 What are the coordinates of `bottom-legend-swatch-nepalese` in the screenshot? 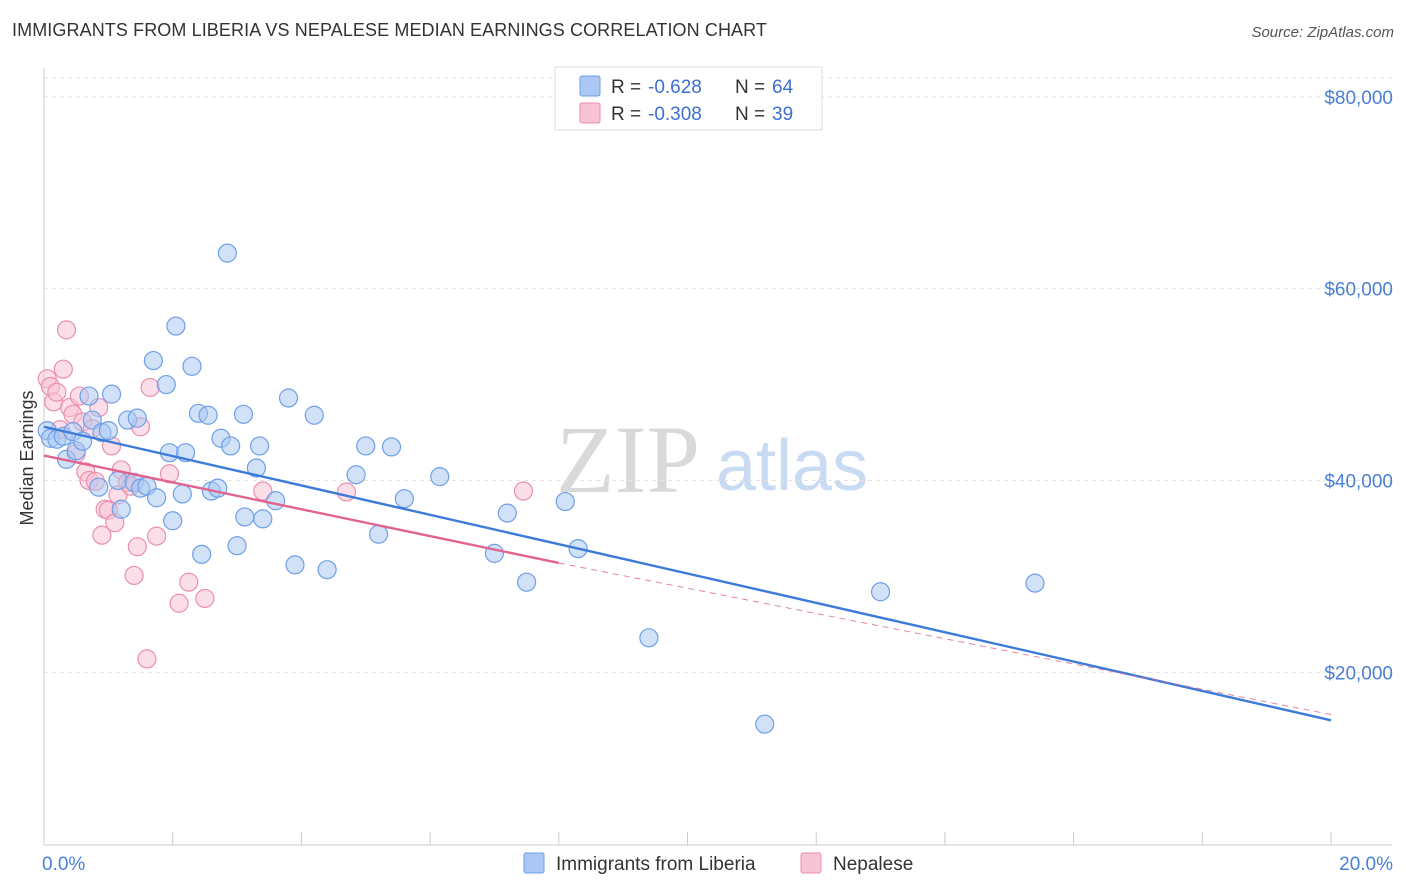 It's located at (811, 863).